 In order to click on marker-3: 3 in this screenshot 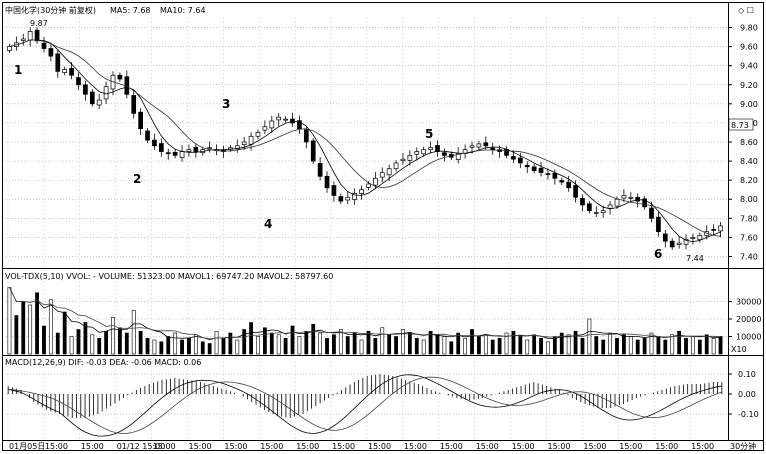, I will do `click(226, 104)`.